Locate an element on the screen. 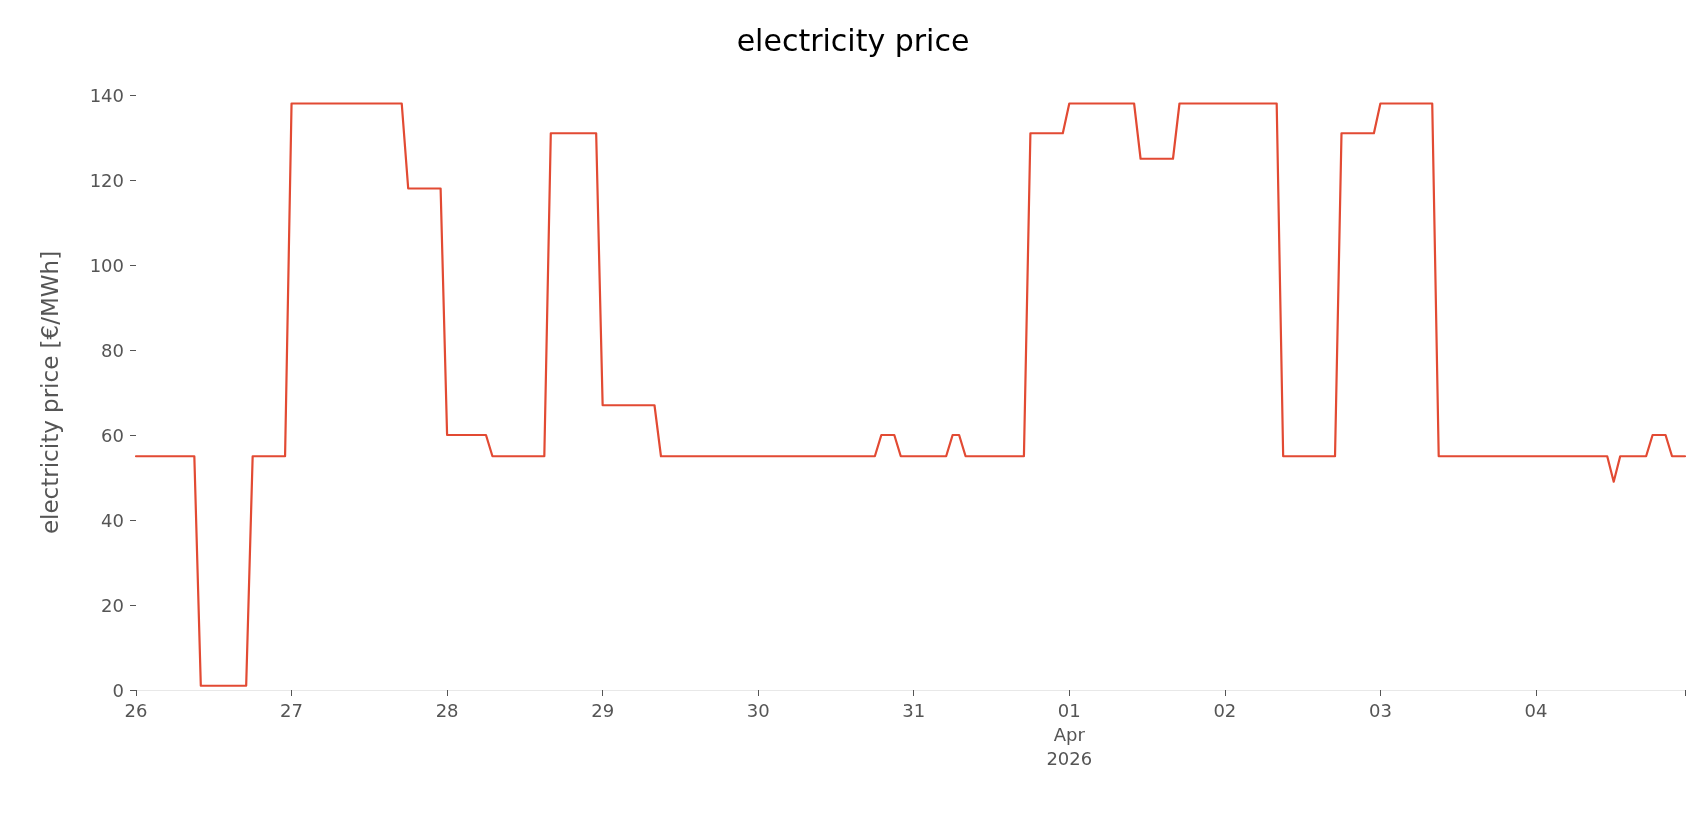 Image resolution: width=1706 pixels, height=815 pixels. x-tick-label: 01 Apr 2026 is located at coordinates (1069, 734).